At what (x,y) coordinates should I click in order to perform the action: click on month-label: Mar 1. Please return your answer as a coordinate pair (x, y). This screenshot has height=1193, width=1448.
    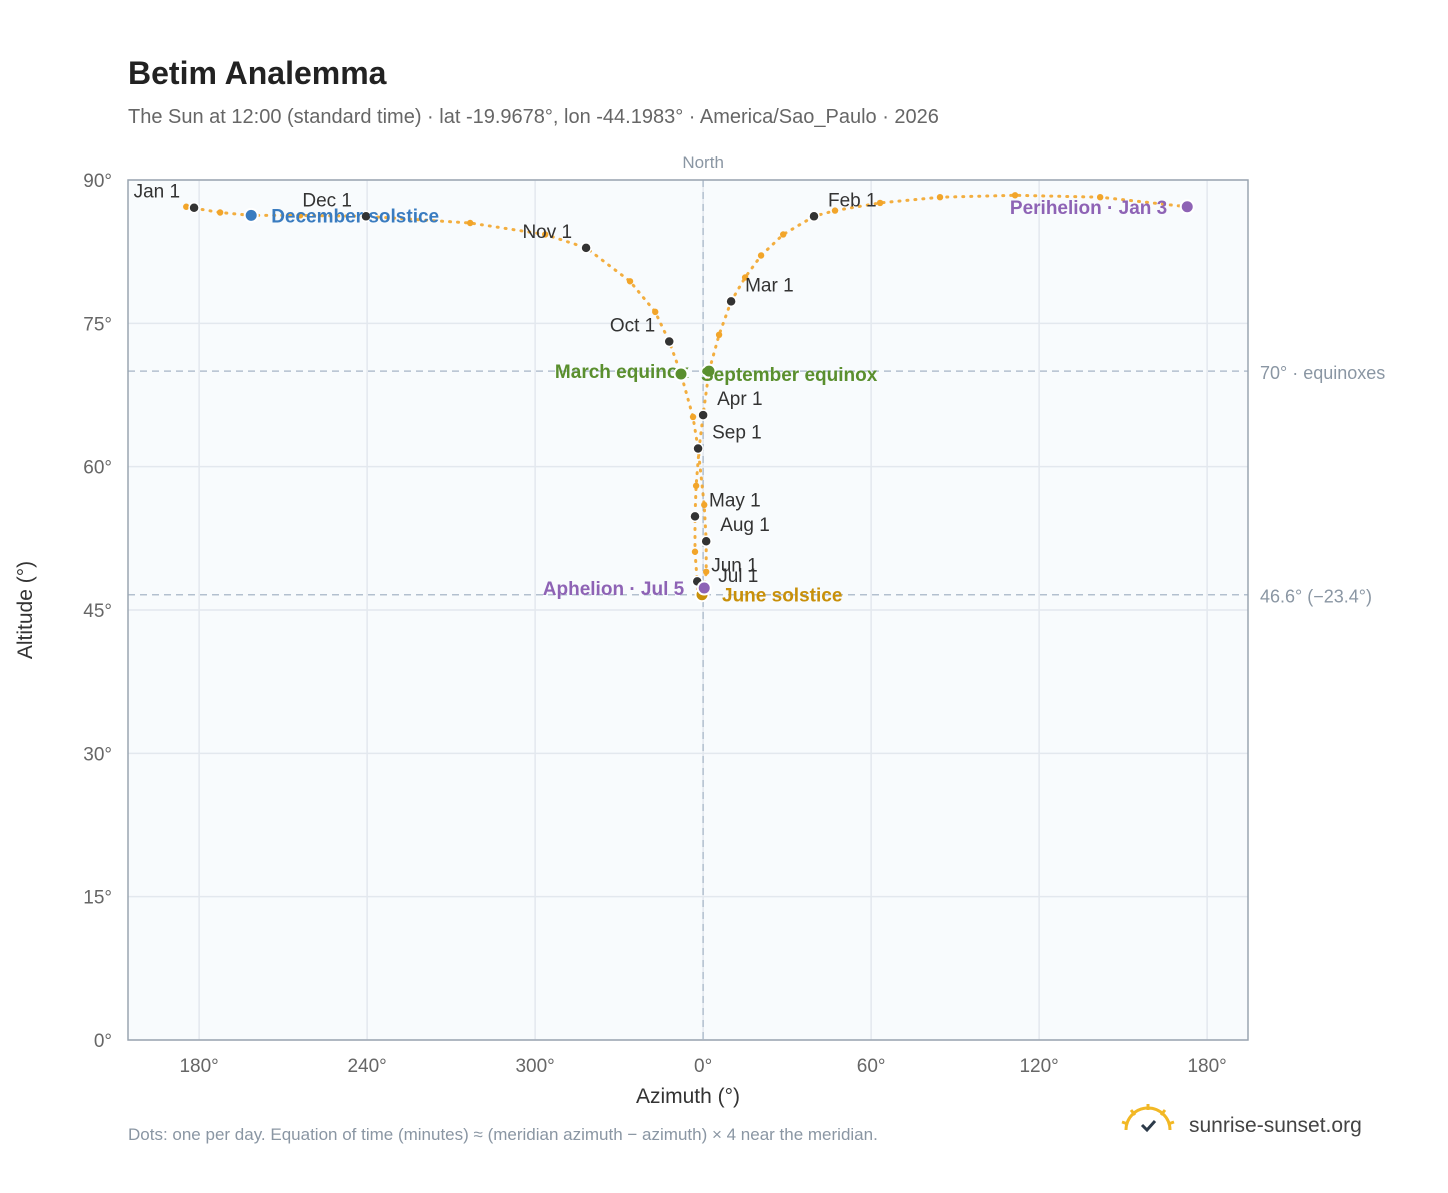
    Looking at the image, I should click on (769, 285).